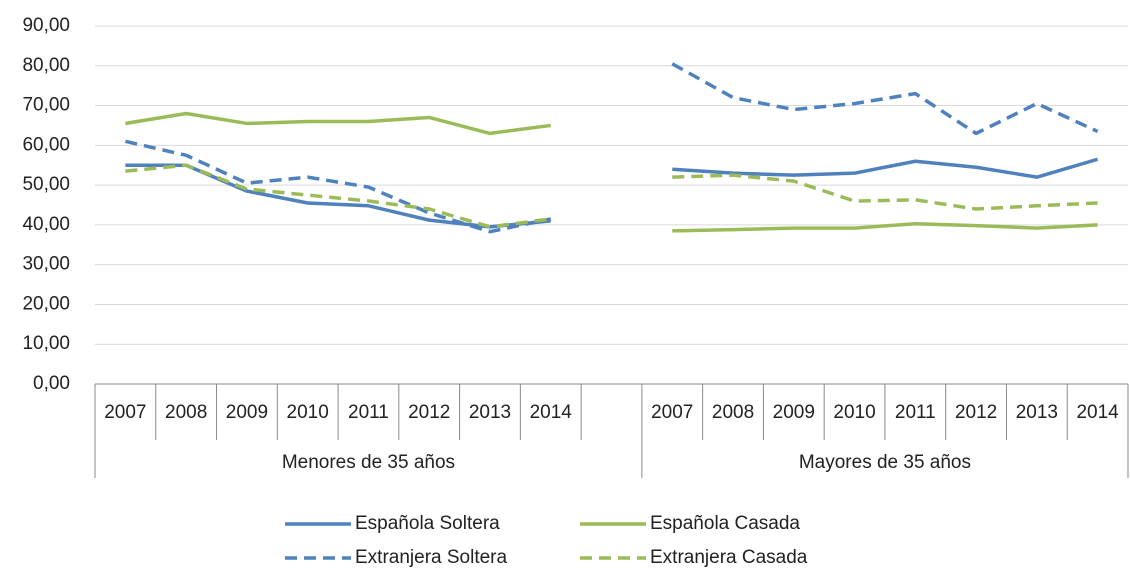 The height and width of the screenshot is (569, 1130). Describe the element at coordinates (46, 25) in the screenshot. I see `y-tick-label: 90,00` at that location.